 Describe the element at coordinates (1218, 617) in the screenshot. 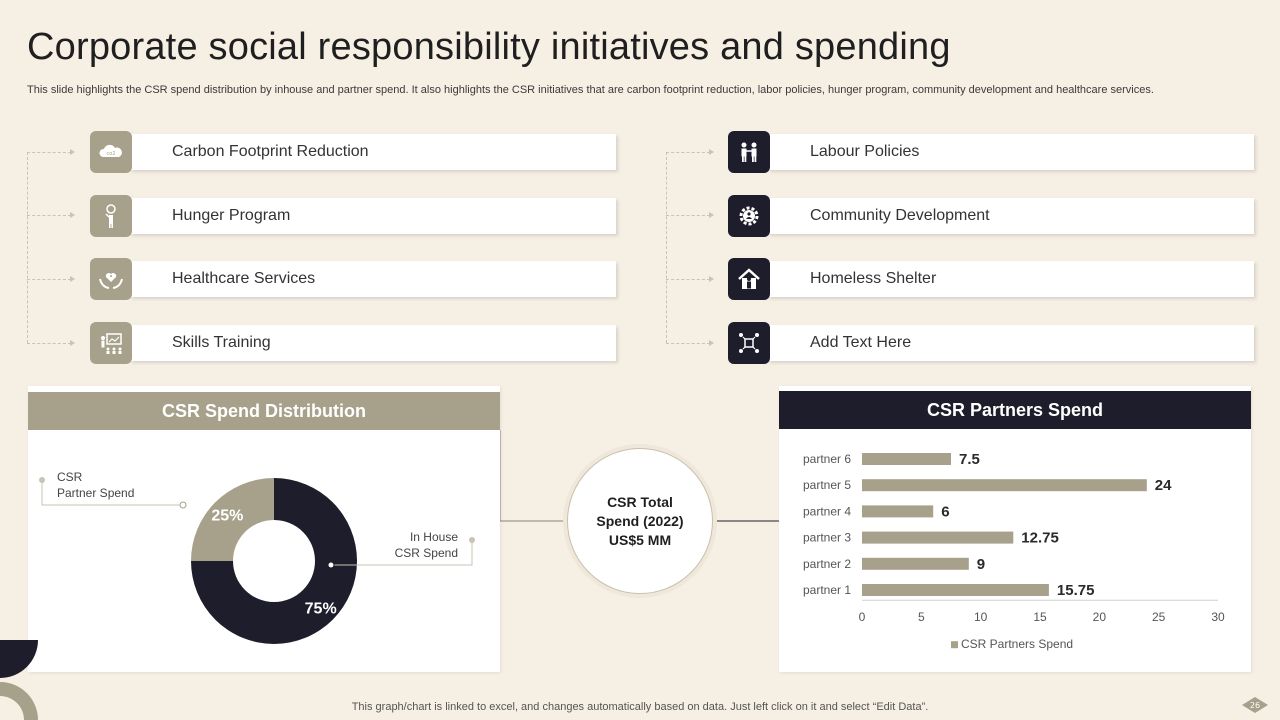

I see `x-tick-label: 30` at that location.